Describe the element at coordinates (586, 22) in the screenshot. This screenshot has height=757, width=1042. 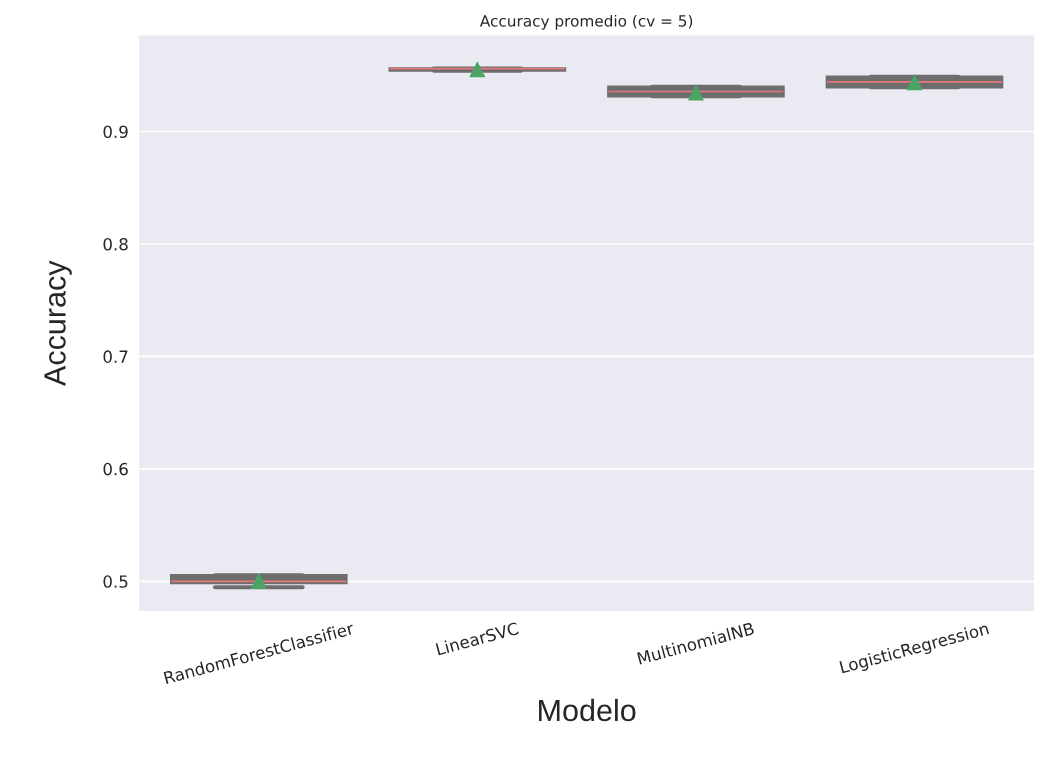
I see `chart-title: Accuracy promedio (cv = 5)` at that location.